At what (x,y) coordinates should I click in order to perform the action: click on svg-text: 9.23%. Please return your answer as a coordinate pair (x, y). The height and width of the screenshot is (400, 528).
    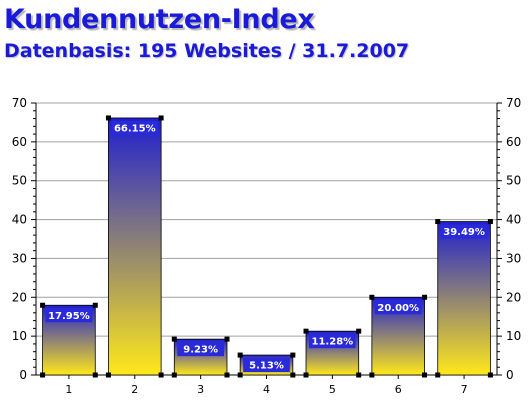
    Looking at the image, I should click on (200, 350).